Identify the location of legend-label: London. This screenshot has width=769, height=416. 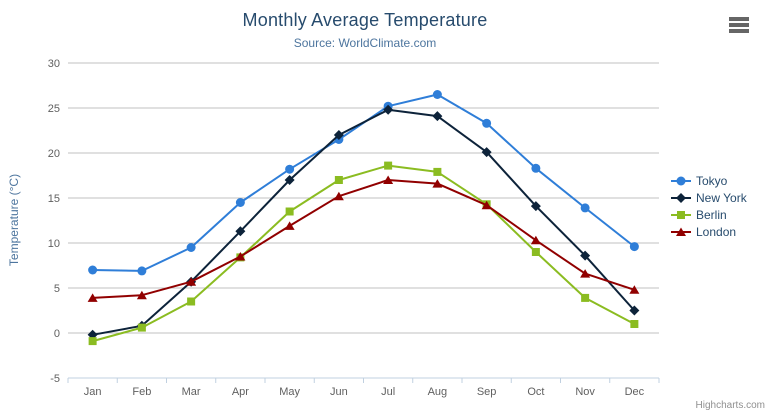
(716, 232).